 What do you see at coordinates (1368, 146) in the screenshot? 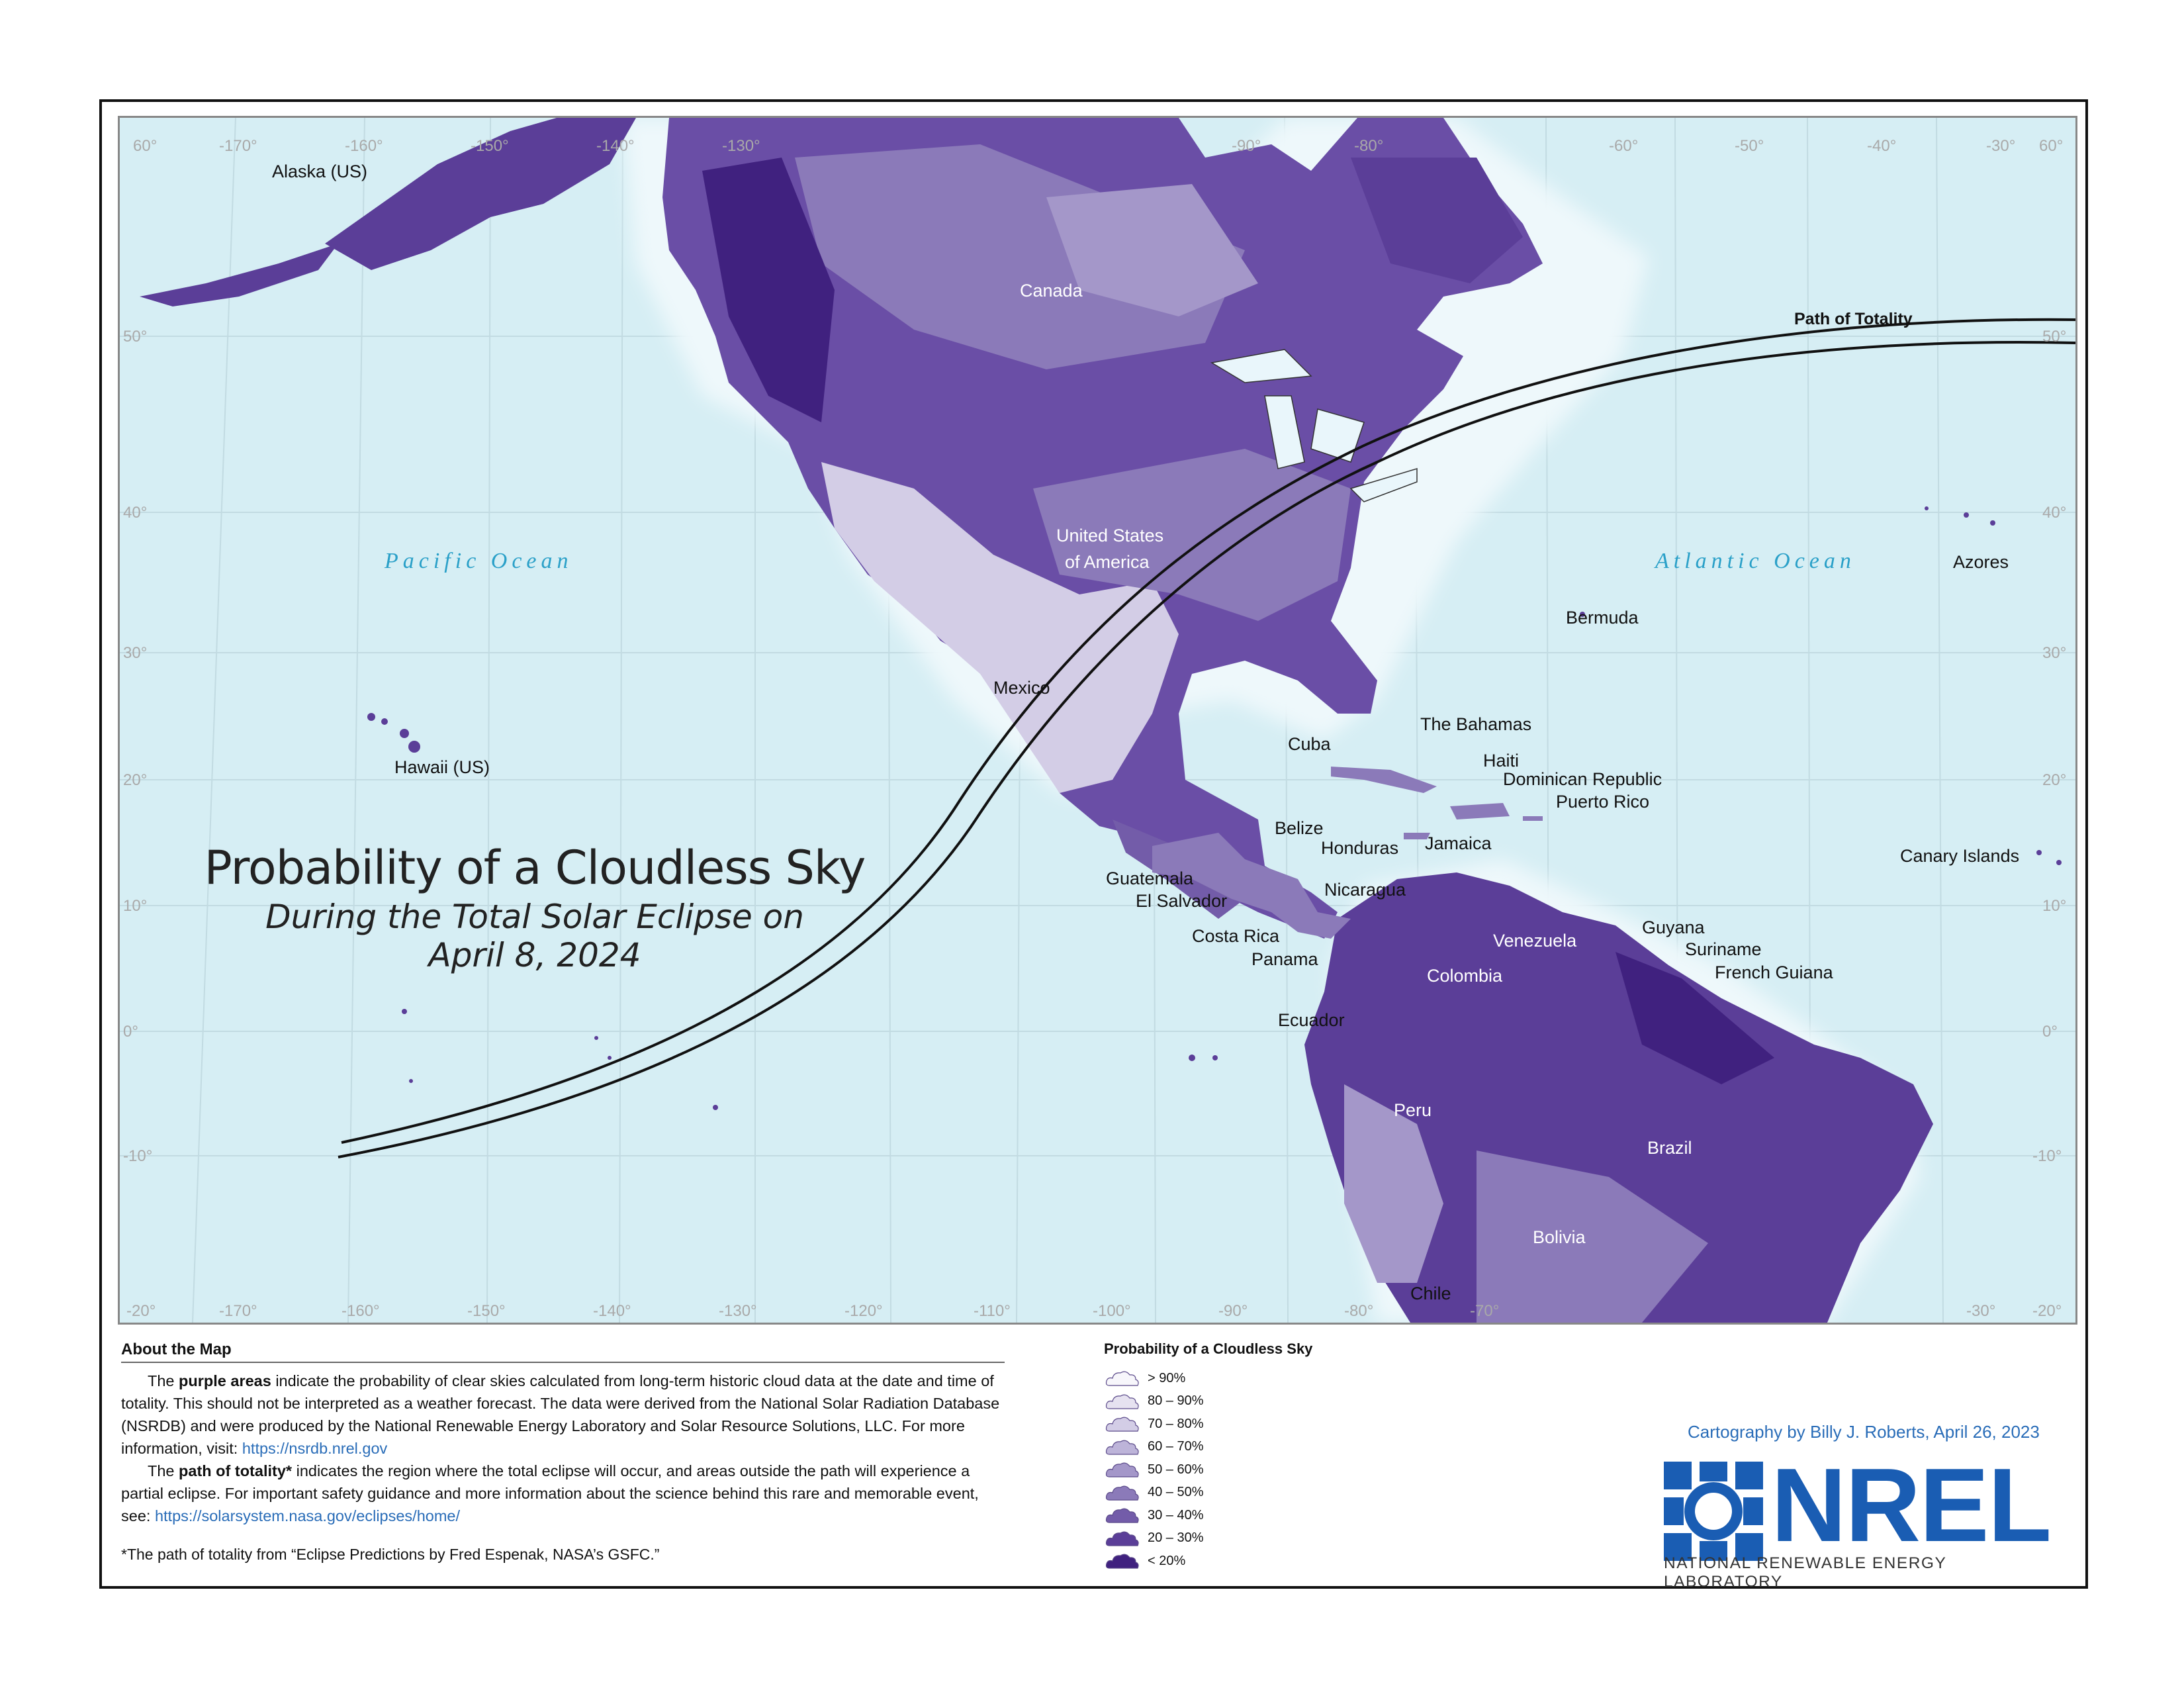
I see `lon-label-top: -80°` at bounding box center [1368, 146].